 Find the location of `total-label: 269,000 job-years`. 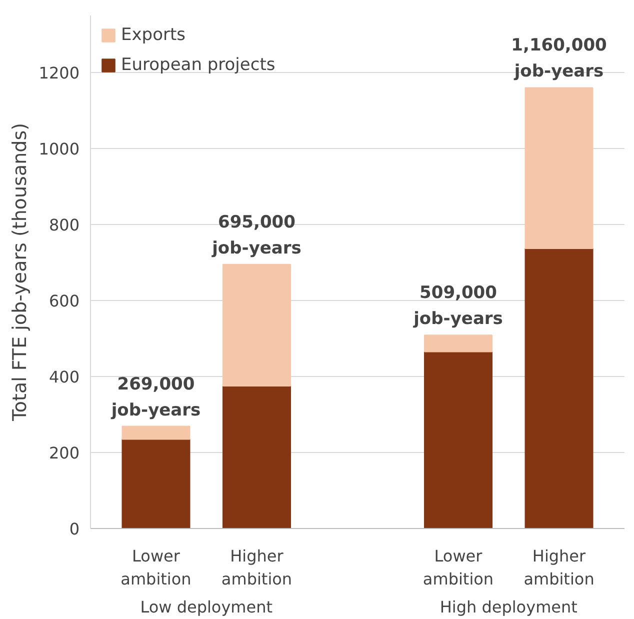

total-label: 269,000 job-years is located at coordinates (155, 397).